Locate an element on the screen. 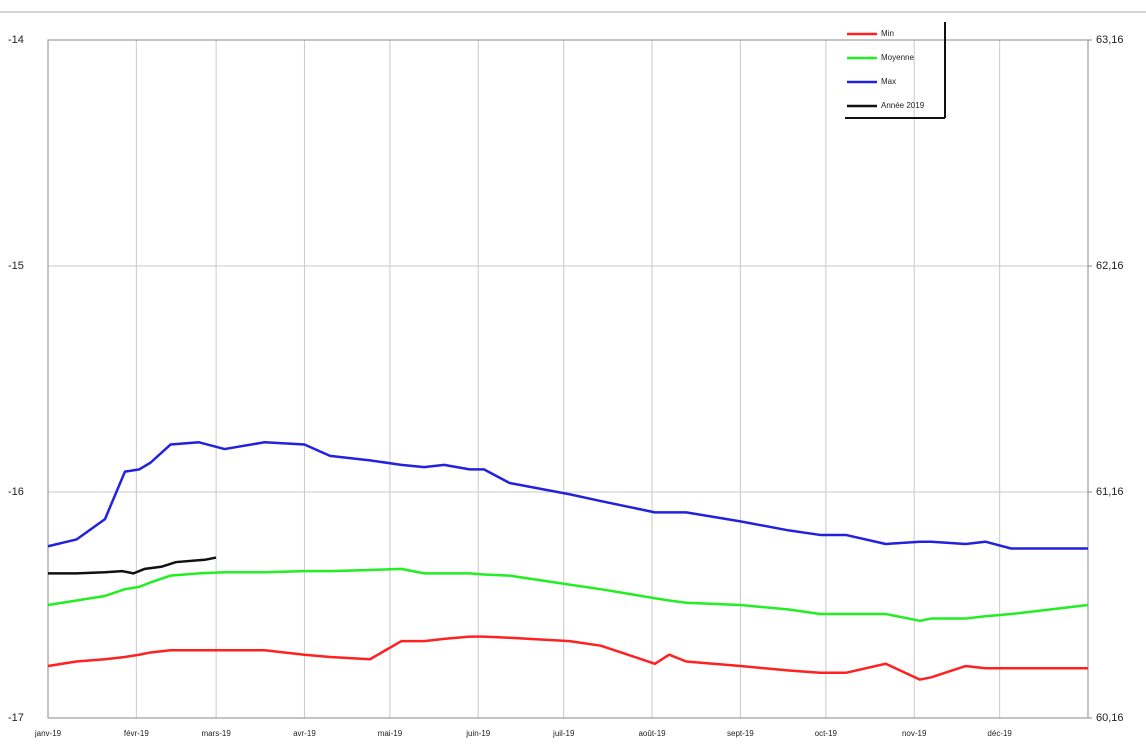  x-tick-label: févr-19 is located at coordinates (136, 733).